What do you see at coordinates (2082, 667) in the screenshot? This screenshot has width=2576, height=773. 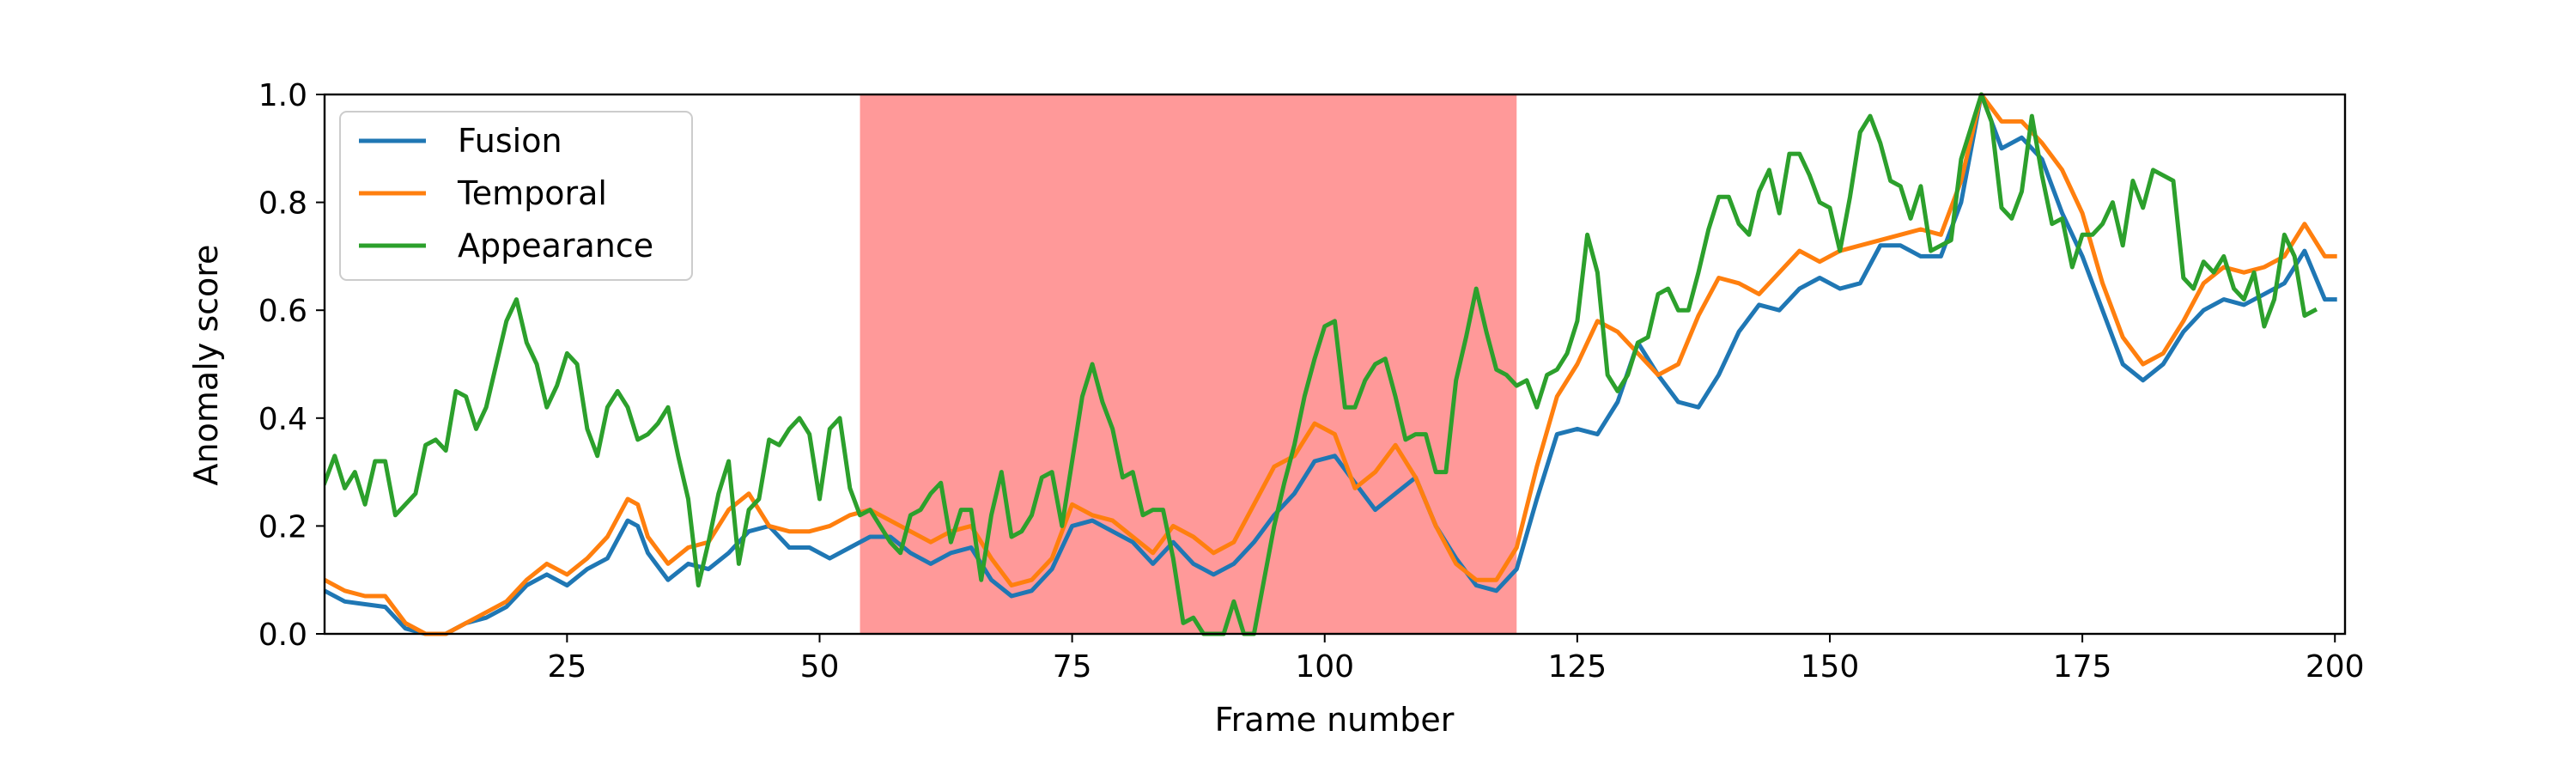 I see `x-tick-label-175: 175` at bounding box center [2082, 667].